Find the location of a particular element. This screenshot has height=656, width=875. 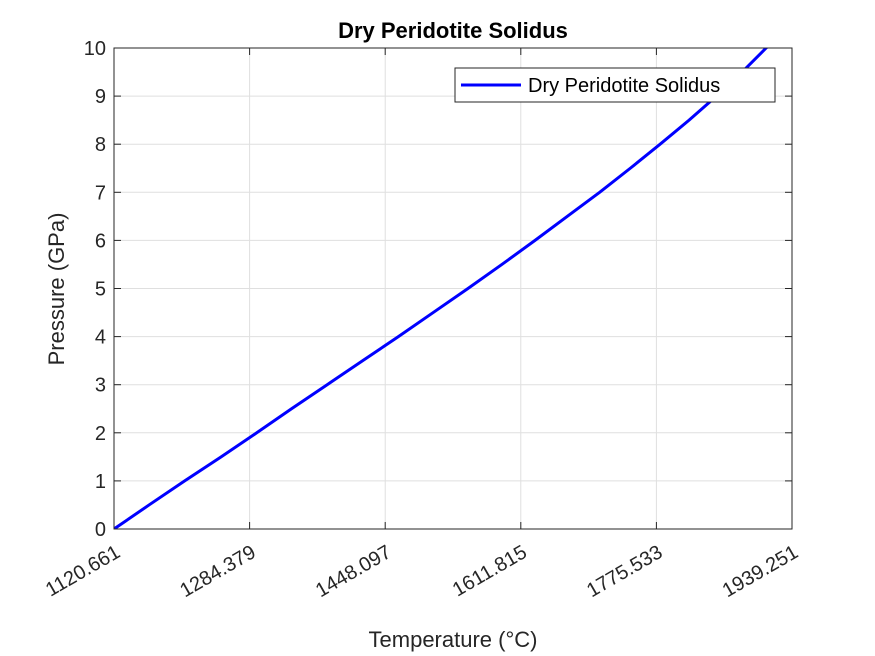

y-tick-label: 4 is located at coordinates (100, 338).